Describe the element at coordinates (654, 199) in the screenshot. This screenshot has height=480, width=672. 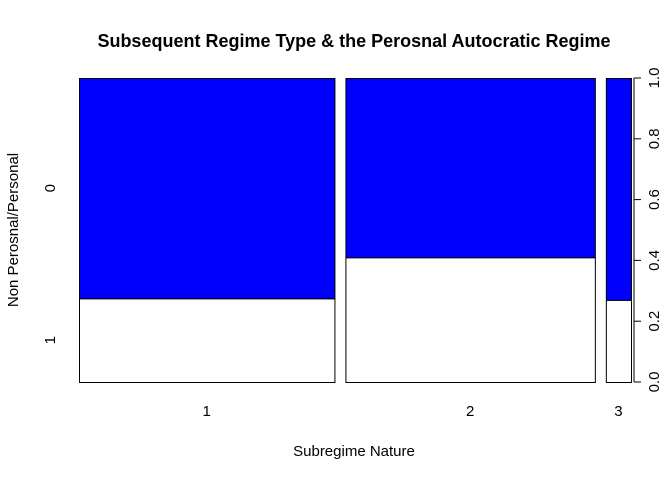
I see `right-axis-tick-label-0.6: 0.6` at that location.